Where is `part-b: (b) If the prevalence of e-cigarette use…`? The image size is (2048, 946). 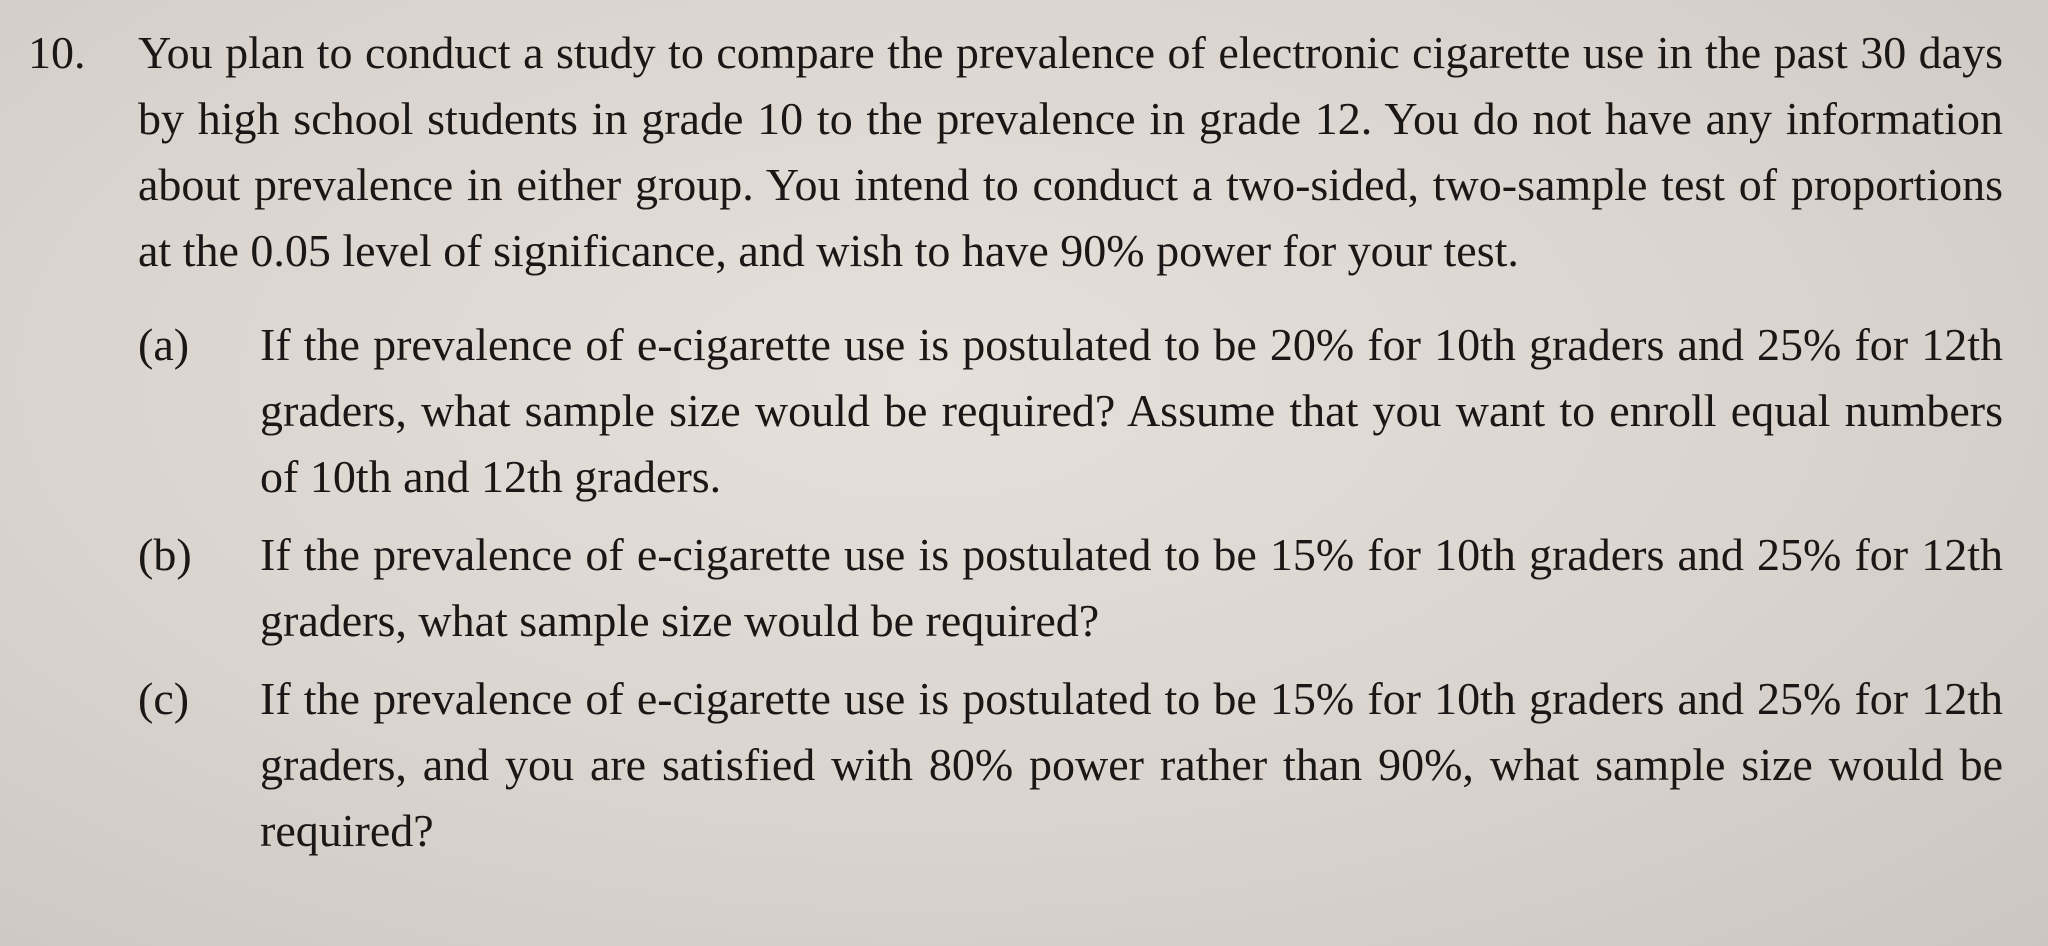 part-b: (b) If the prevalence of e-cigarette use… is located at coordinates (1070, 588).